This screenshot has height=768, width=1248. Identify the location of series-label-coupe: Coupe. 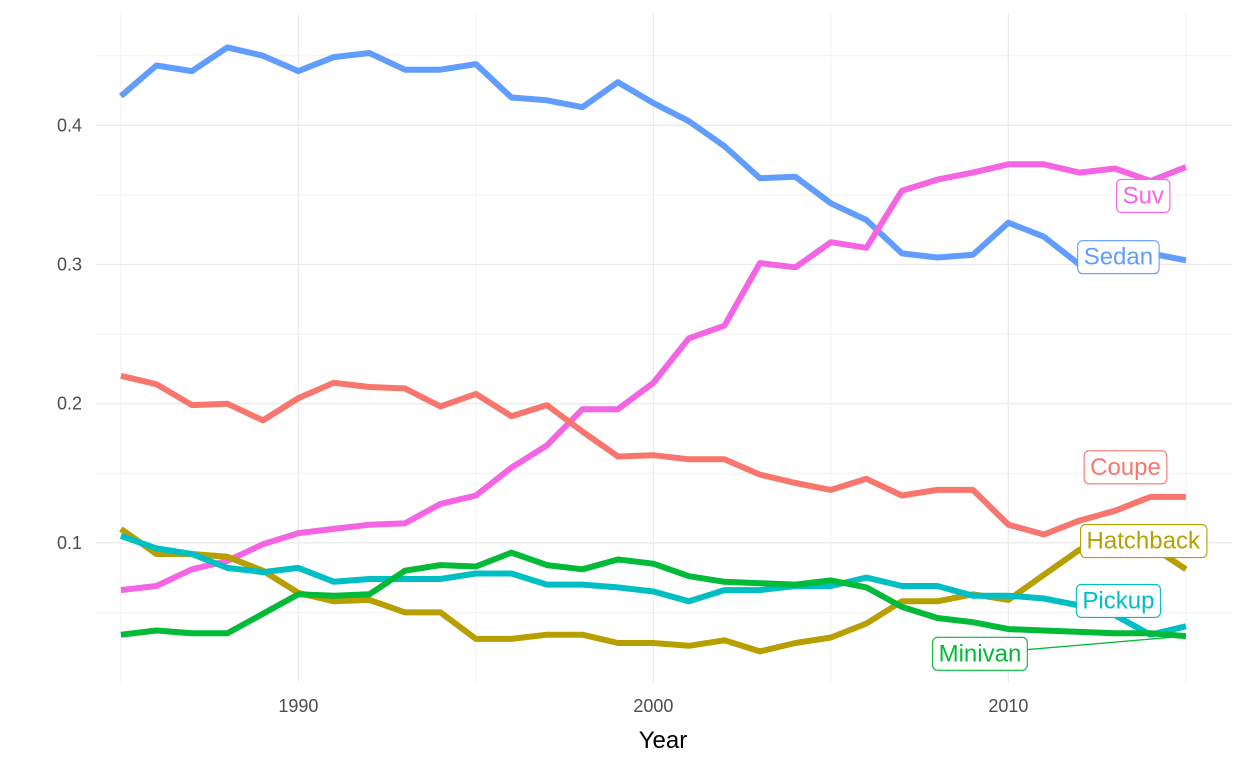
(1125, 467).